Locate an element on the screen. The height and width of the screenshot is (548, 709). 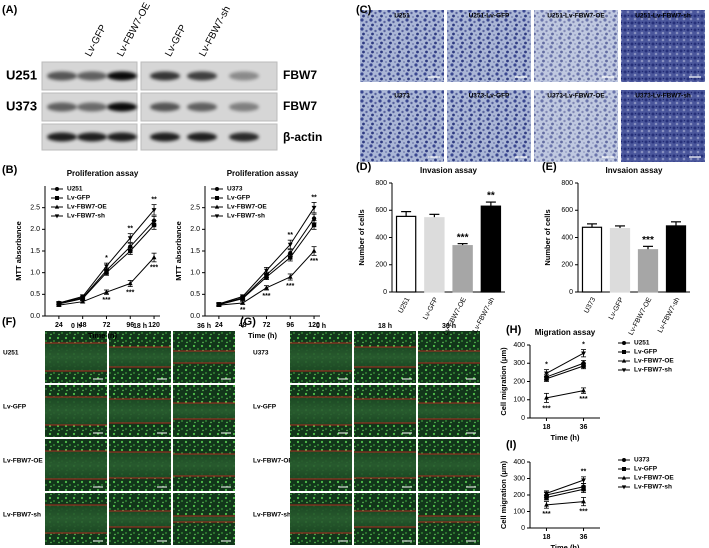
image-label: U373-Lv-GFP is located at coordinates (489, 96).